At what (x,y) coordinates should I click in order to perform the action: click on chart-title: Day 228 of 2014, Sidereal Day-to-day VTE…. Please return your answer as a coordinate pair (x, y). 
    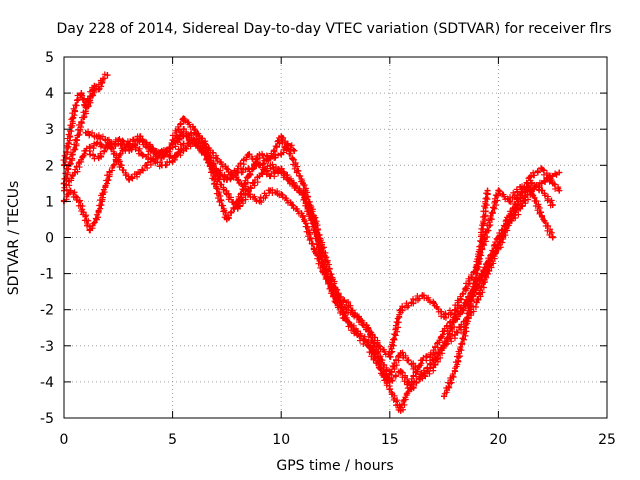
    Looking at the image, I should click on (333, 29).